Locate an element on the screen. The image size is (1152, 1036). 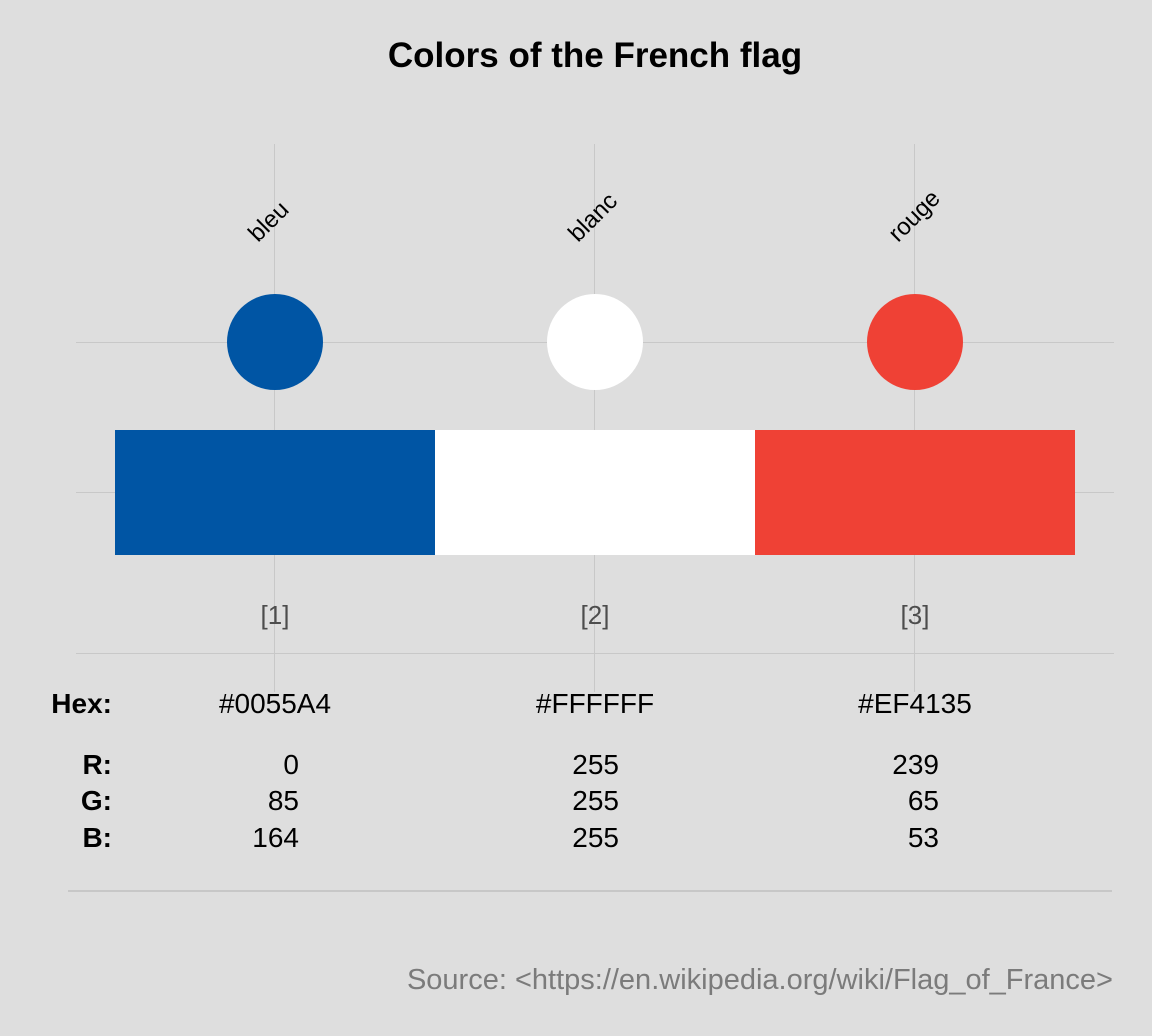
separator-line is located at coordinates (590, 891).